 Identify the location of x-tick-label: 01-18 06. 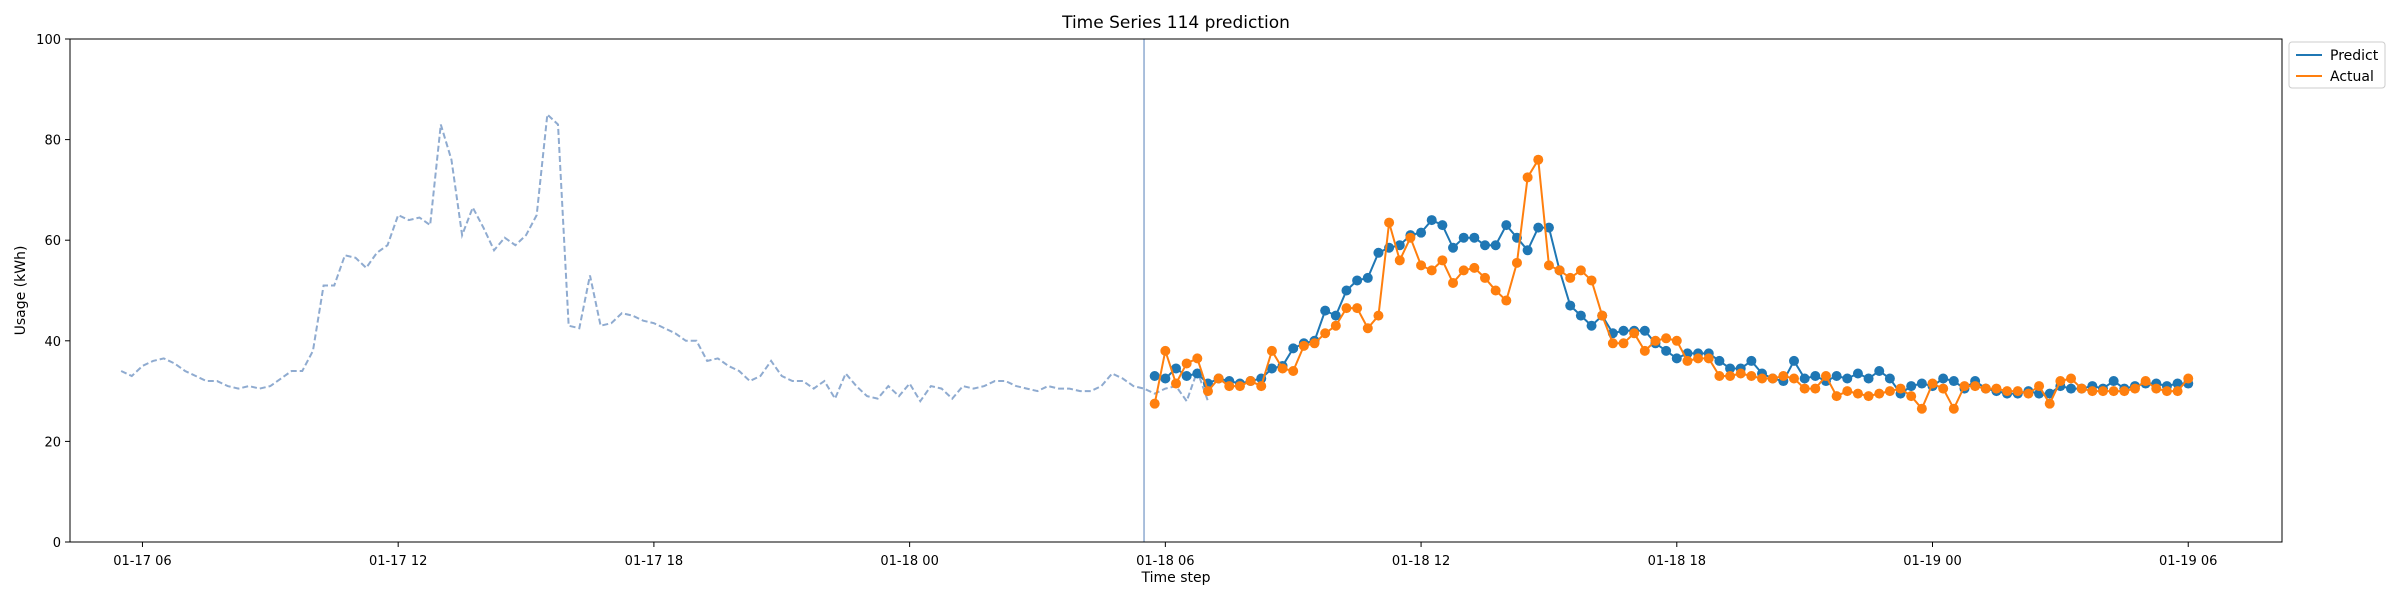
(1165, 561).